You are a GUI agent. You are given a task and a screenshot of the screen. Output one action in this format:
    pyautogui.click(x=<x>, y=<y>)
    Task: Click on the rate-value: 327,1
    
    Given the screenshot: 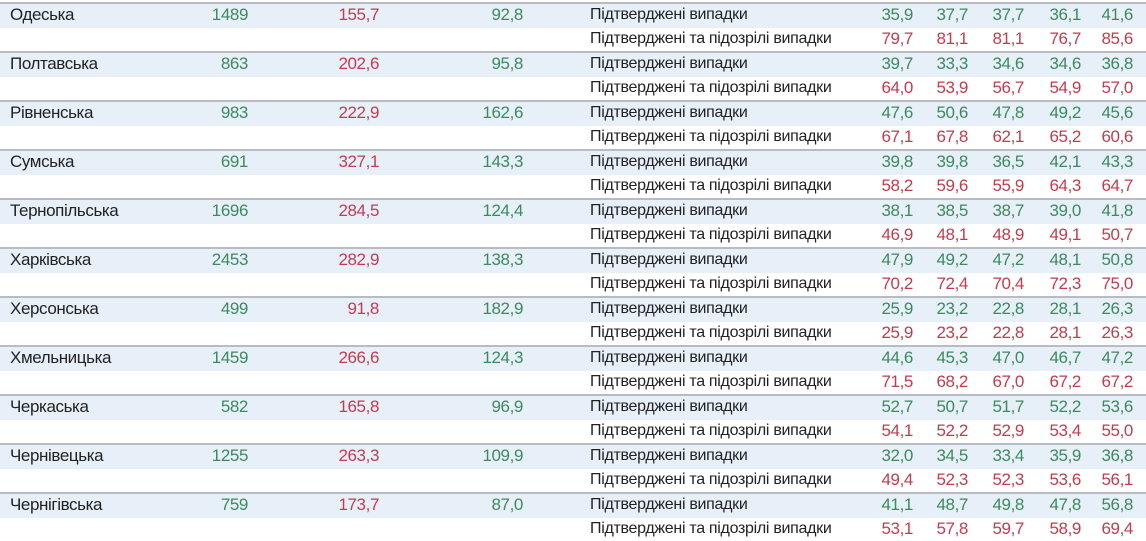 What is the action you would take?
    pyautogui.click(x=358, y=161)
    